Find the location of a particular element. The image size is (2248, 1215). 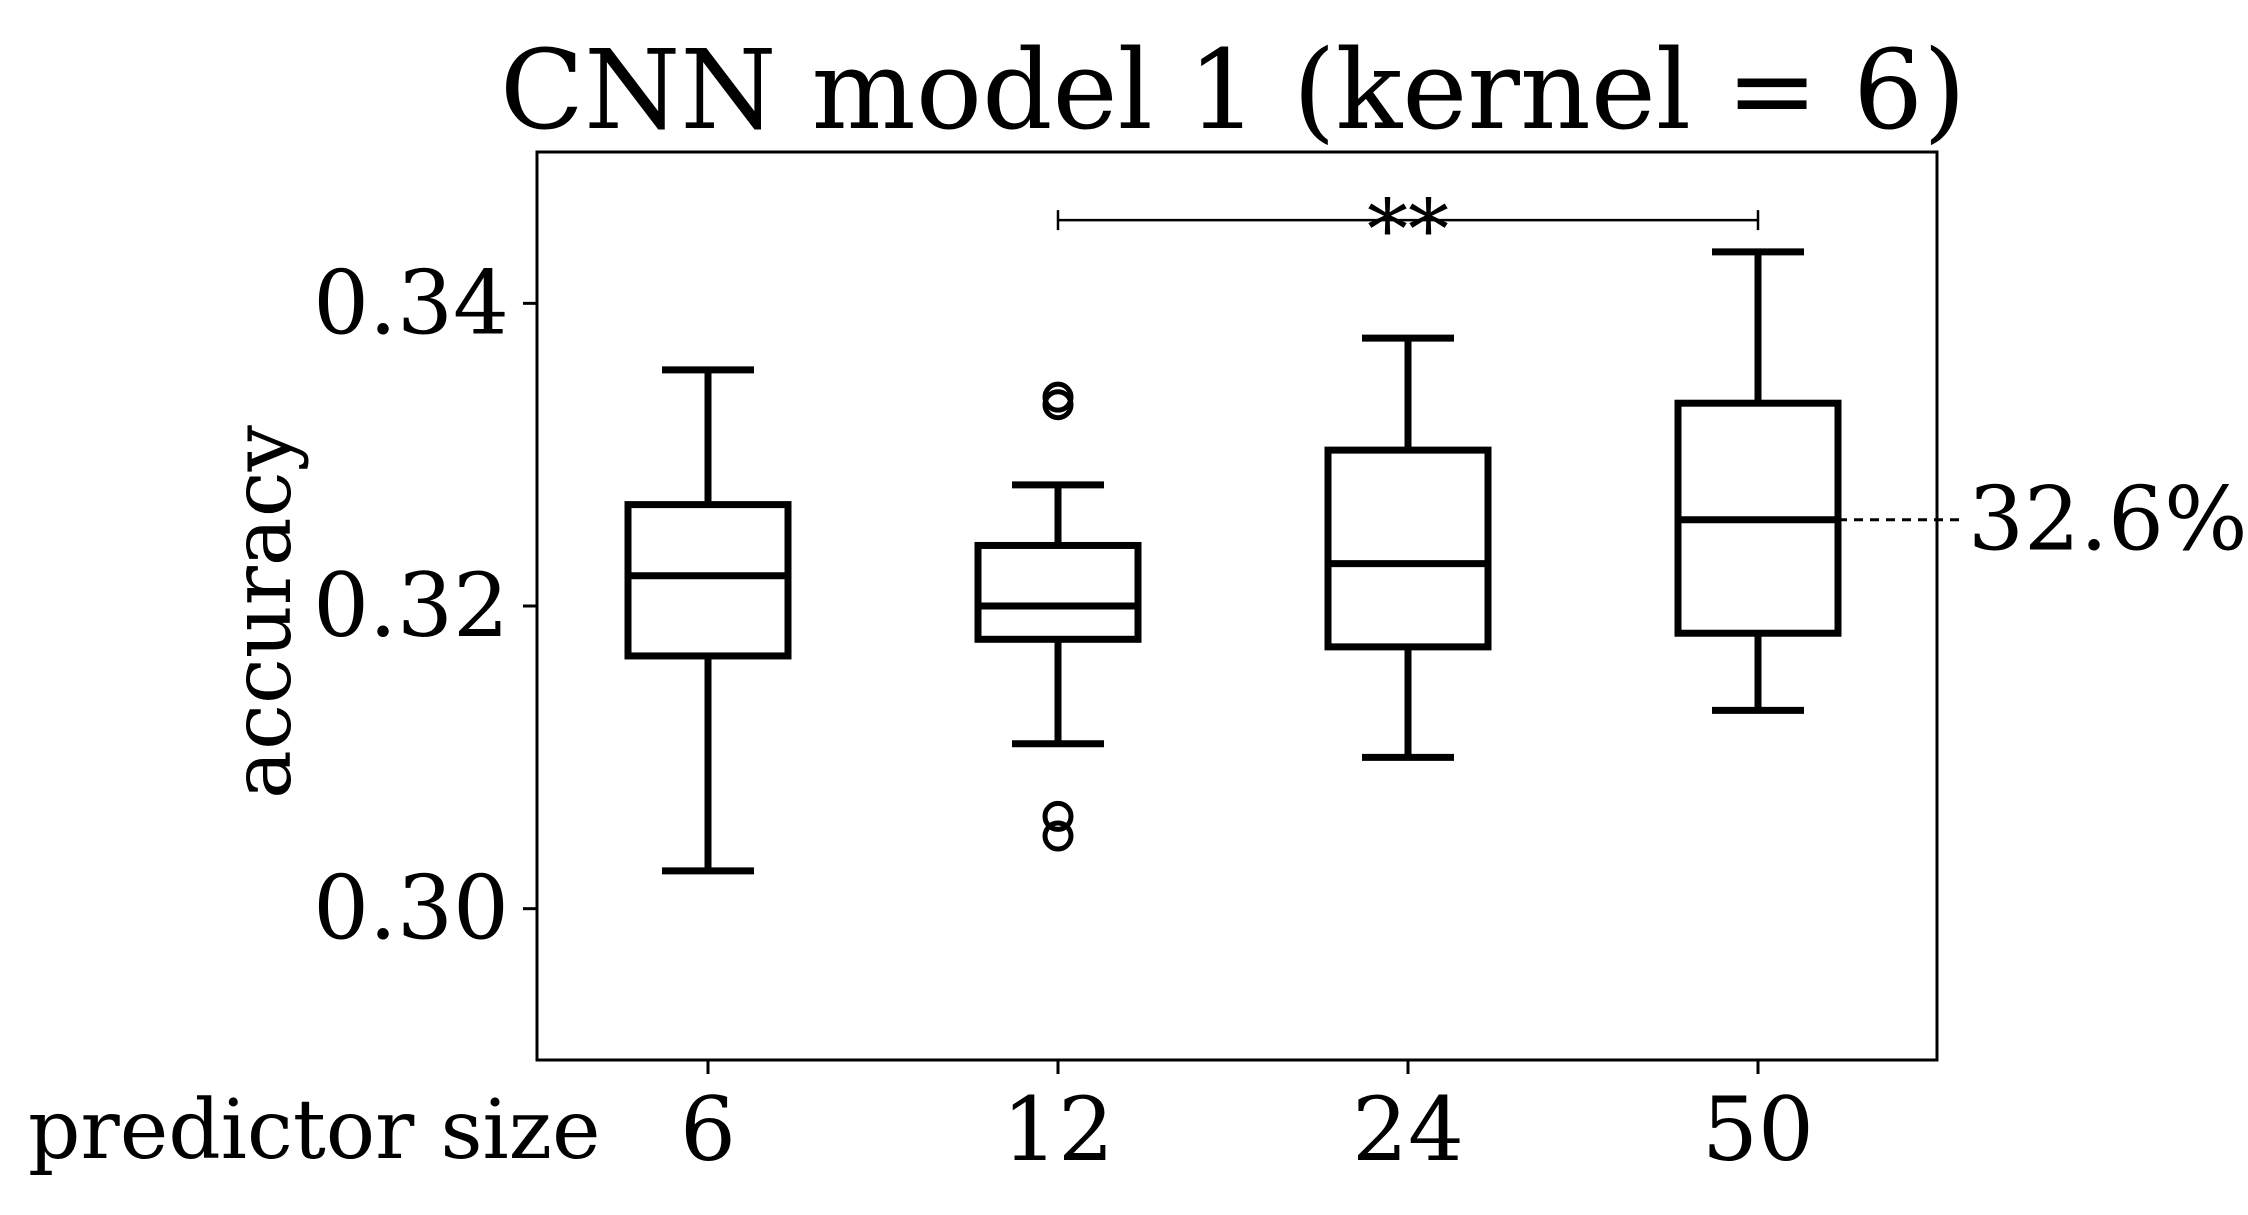

x-tick-label: 24 is located at coordinates (1408, 1129).